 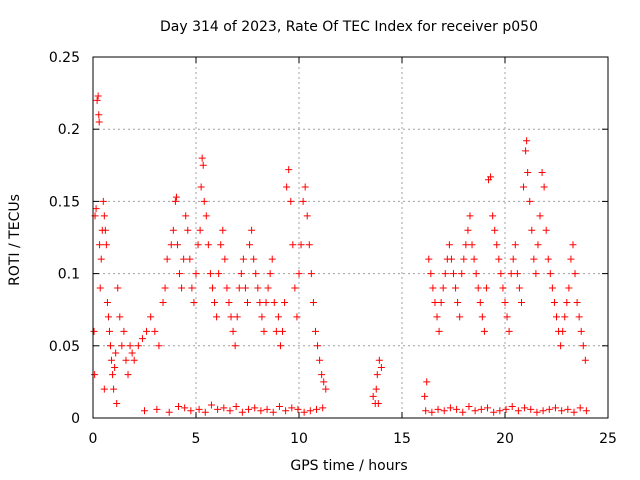 What do you see at coordinates (64, 58) in the screenshot?
I see `y-tick-label: 0.25` at bounding box center [64, 58].